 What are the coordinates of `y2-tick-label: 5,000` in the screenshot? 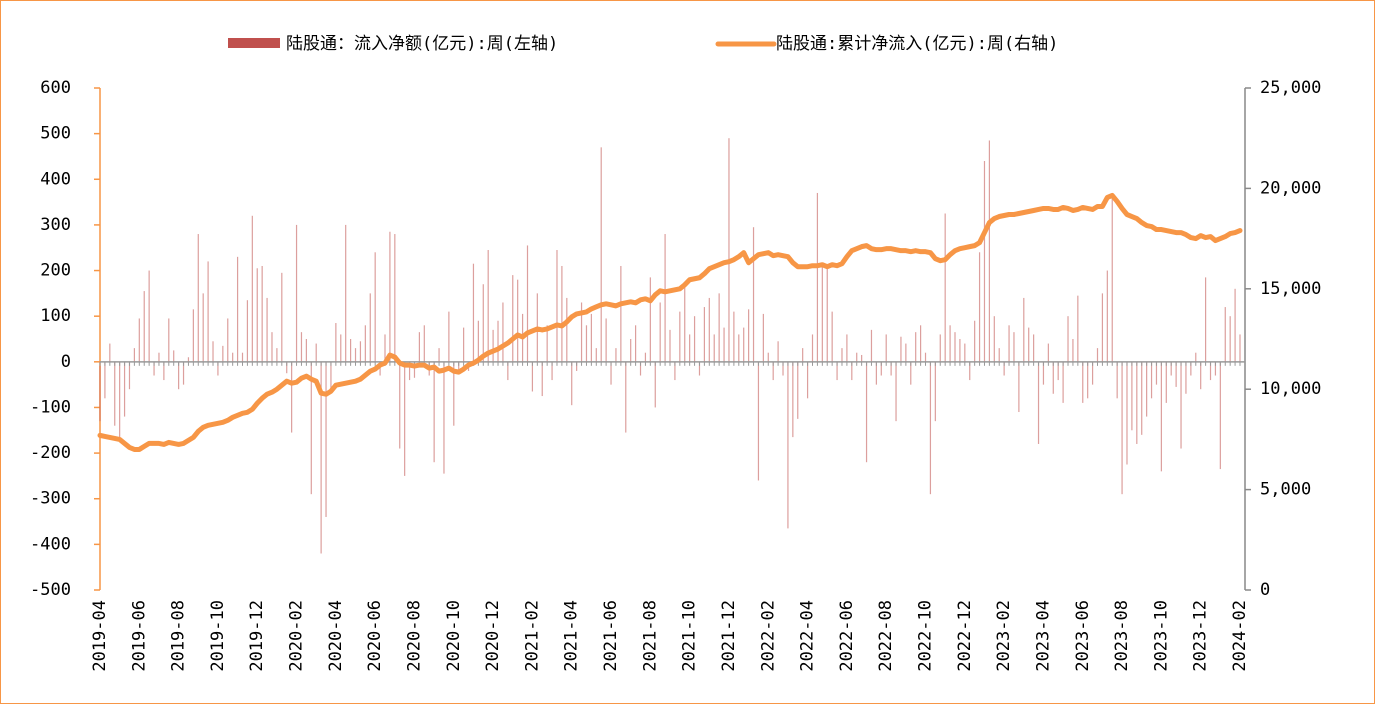 It's located at (1285, 490).